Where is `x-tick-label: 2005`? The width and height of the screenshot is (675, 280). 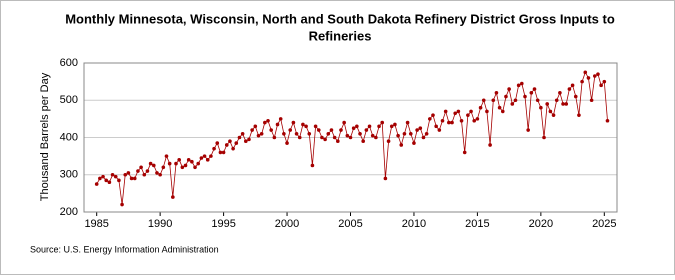 x-tick-label: 2005 is located at coordinates (350, 224).